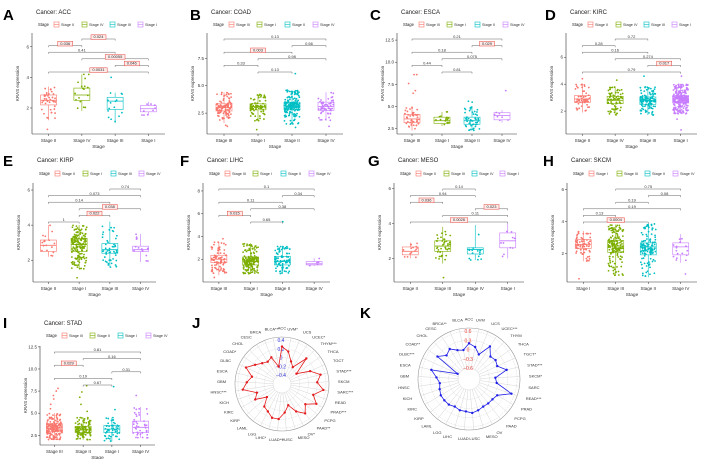 This screenshot has height=459, width=708. I want to click on legend-item: Stage IV, so click(626, 24).